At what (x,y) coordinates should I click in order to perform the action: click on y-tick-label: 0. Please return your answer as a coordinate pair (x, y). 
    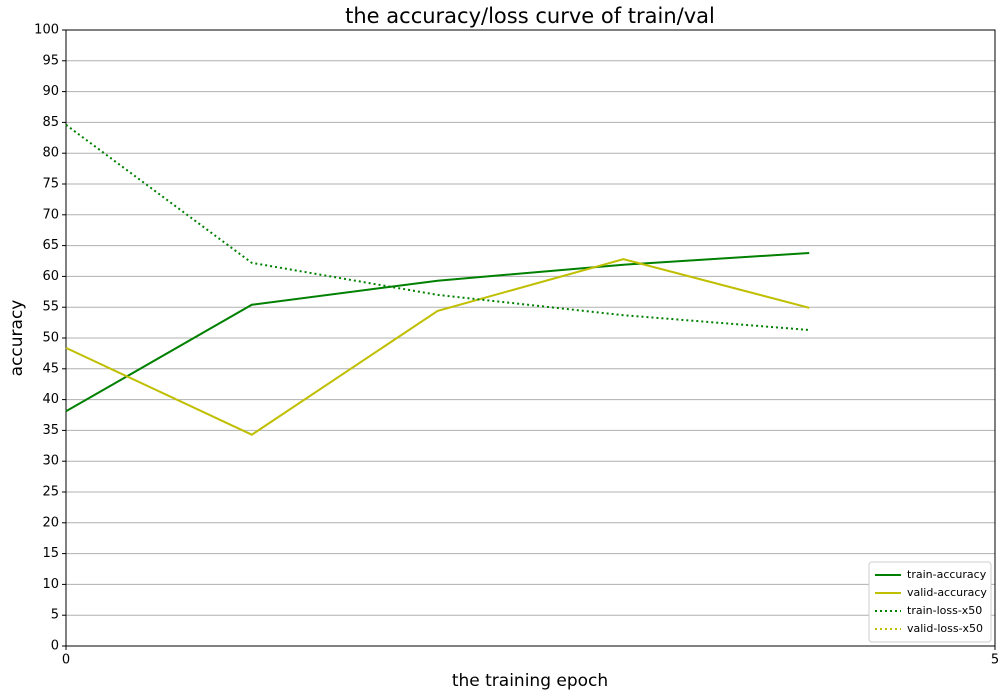
    Looking at the image, I should click on (55, 646).